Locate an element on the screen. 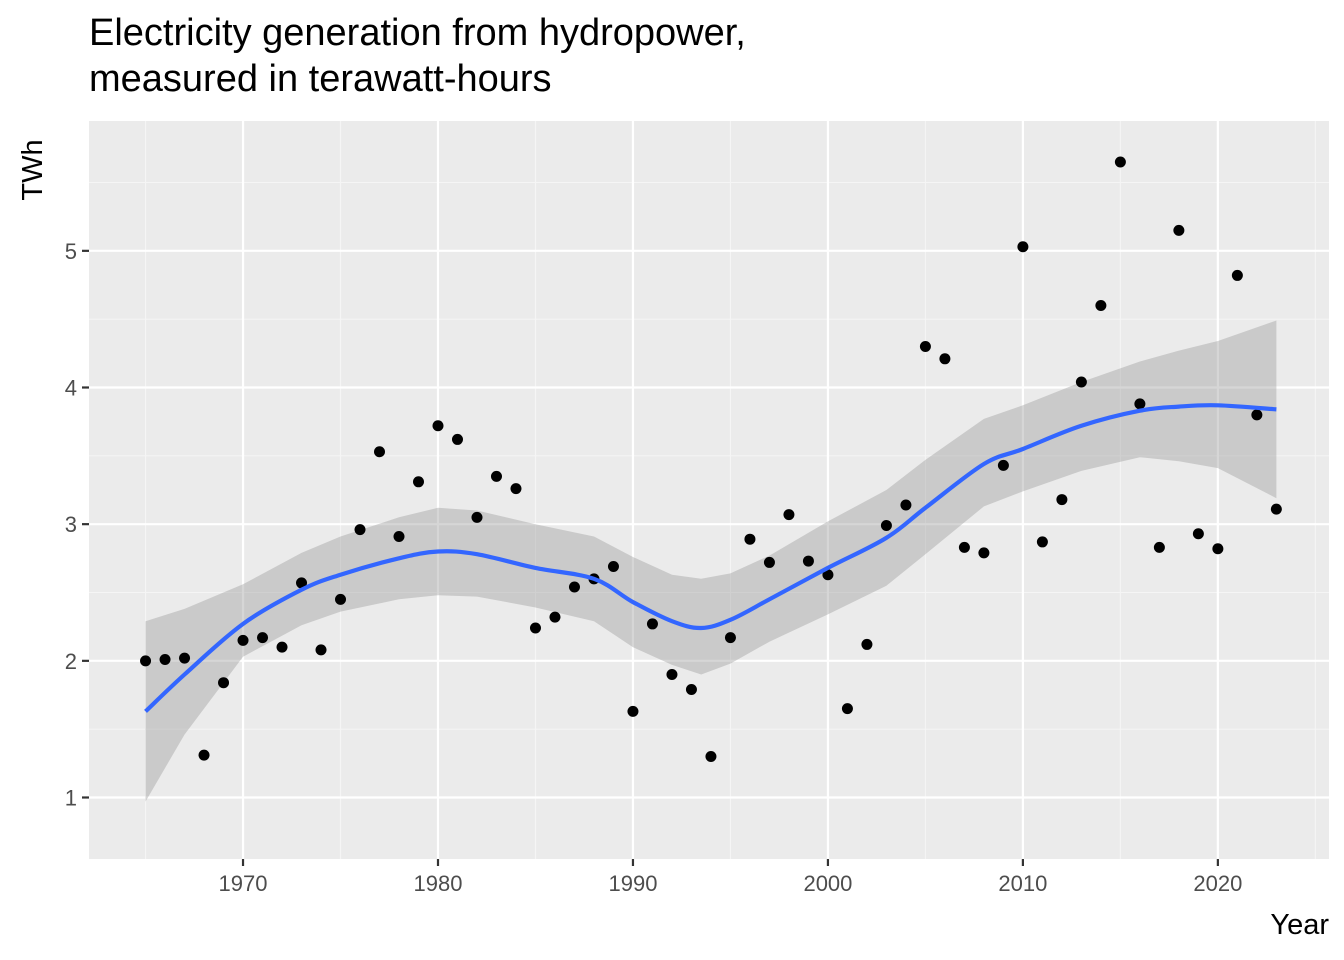  y-axis: 1 2 3 4 5 is located at coordinates (77, 525).